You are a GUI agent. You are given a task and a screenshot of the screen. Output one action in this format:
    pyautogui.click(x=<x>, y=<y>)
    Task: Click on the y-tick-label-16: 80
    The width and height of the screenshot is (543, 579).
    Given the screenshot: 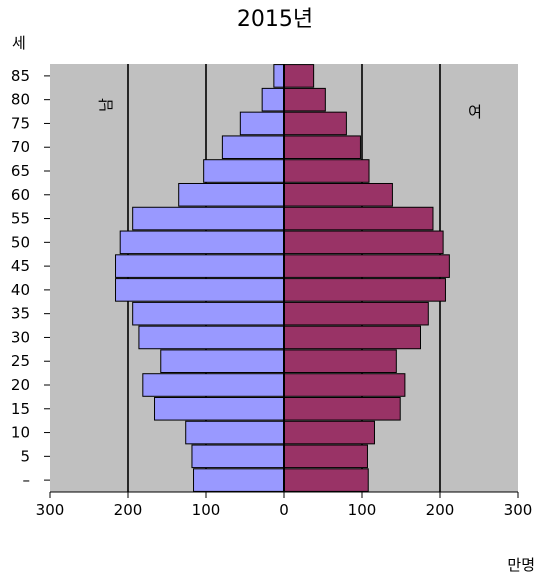 What is the action you would take?
    pyautogui.click(x=20, y=100)
    